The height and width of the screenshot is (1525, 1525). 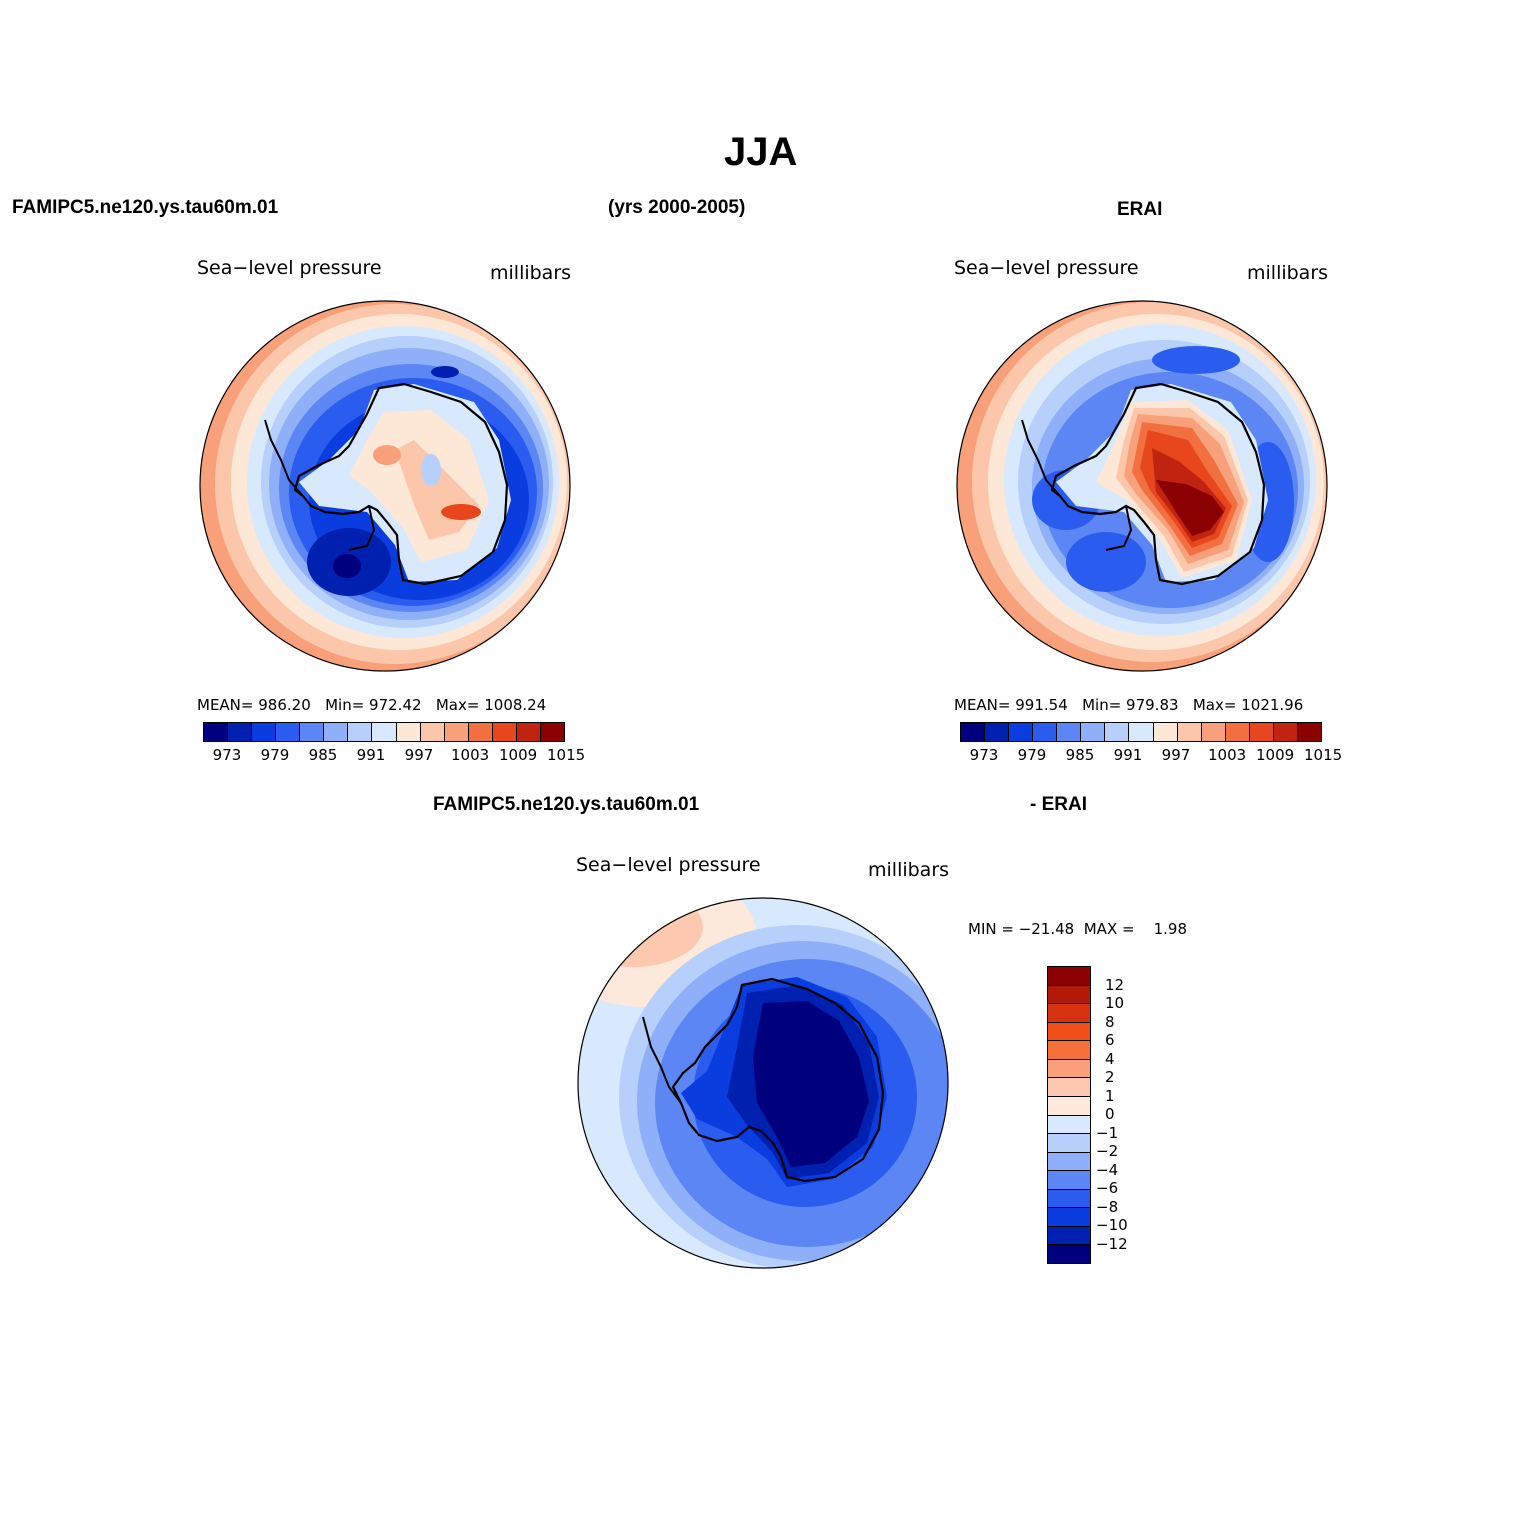 What do you see at coordinates (1107, 1132) in the screenshot?
I see `colorbar-tick-label: −1` at bounding box center [1107, 1132].